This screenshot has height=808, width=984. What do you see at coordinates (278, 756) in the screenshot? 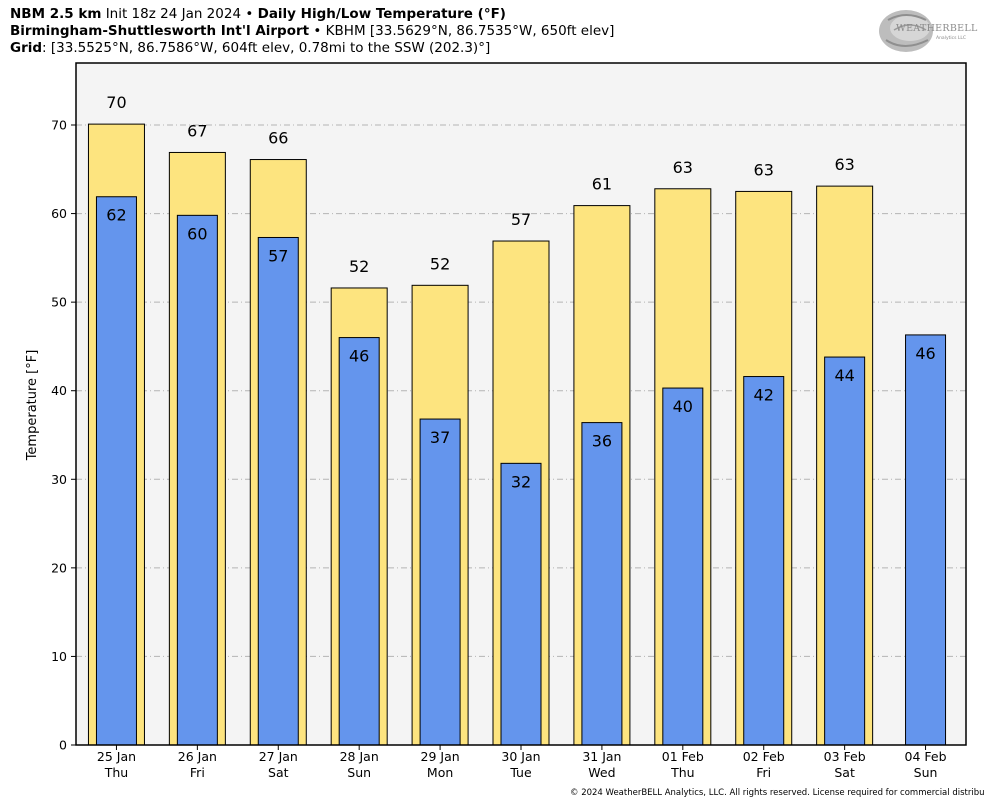
I see `x-tick-date: 27 Jan` at bounding box center [278, 756].